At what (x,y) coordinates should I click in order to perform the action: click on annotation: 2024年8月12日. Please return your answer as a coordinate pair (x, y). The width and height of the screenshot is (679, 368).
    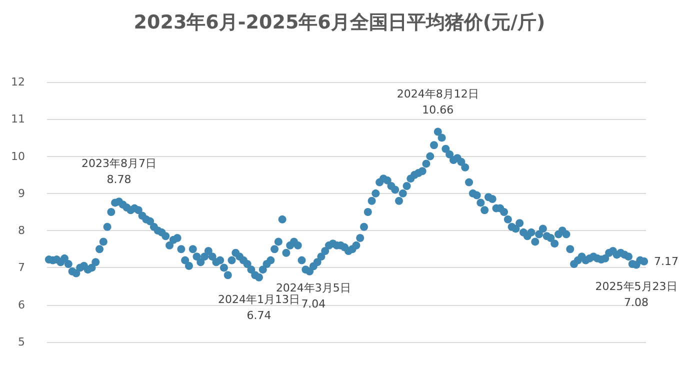
    Looking at the image, I should click on (437, 93).